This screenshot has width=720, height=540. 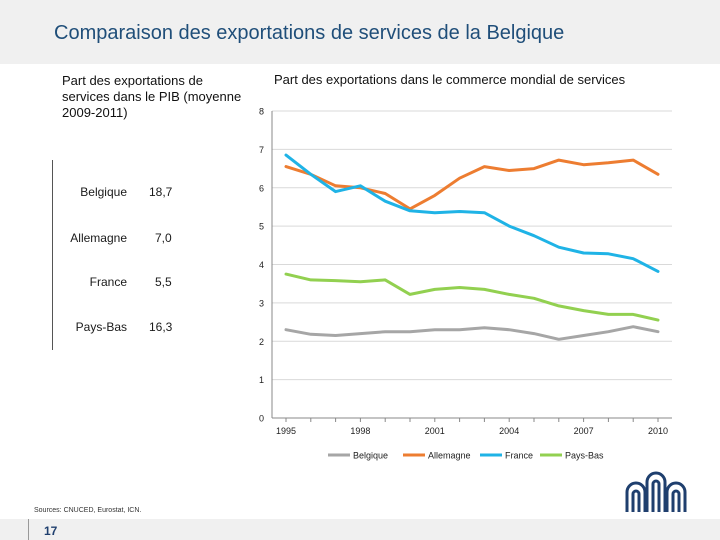 I want to click on title-band, so click(x=360, y=32).